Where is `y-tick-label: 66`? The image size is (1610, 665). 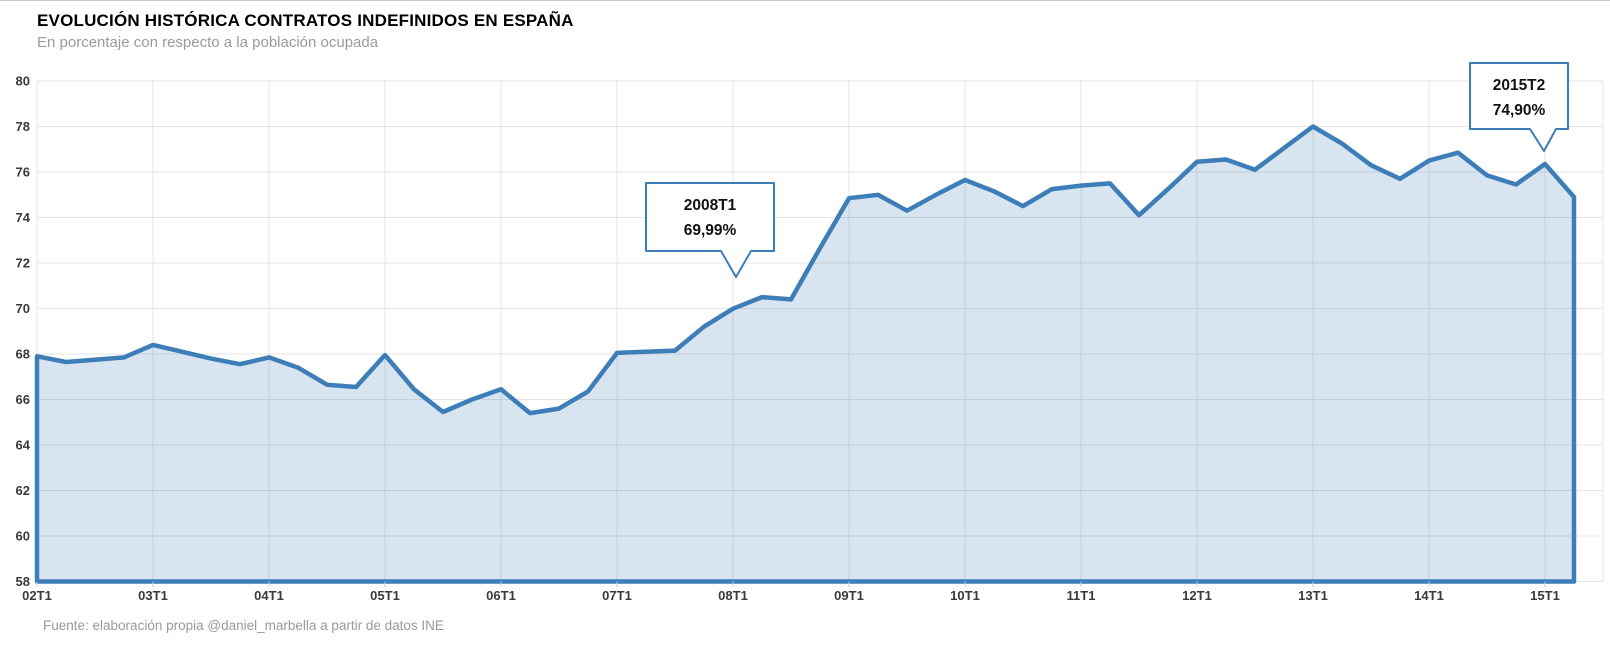 y-tick-label: 66 is located at coordinates (23, 399).